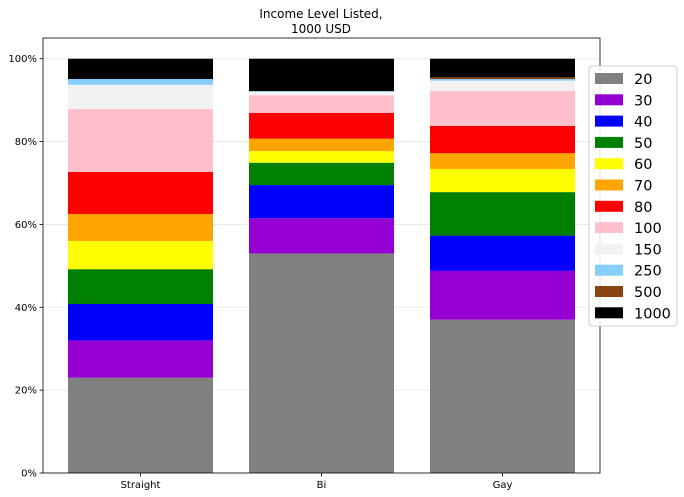 This screenshot has width=684, height=497. Describe the element at coordinates (643, 165) in the screenshot. I see `legend-label-60: 60` at that location.